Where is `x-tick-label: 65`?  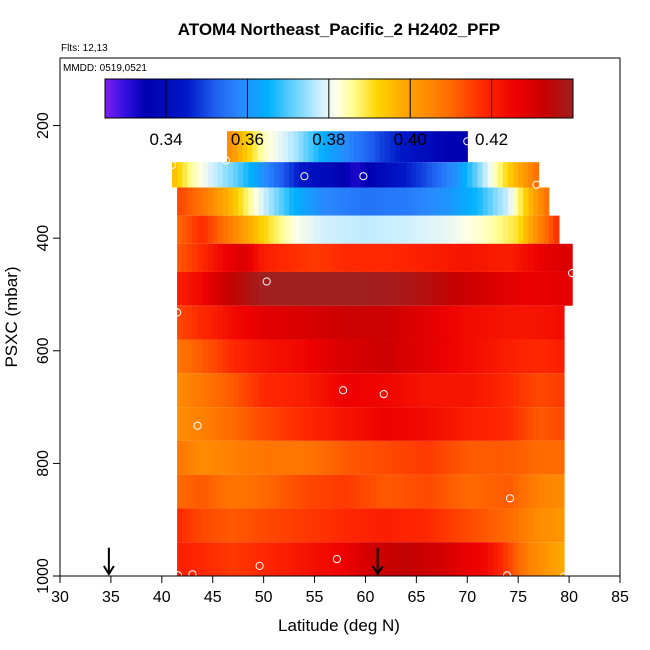 x-tick-label: 65 is located at coordinates (416, 597).